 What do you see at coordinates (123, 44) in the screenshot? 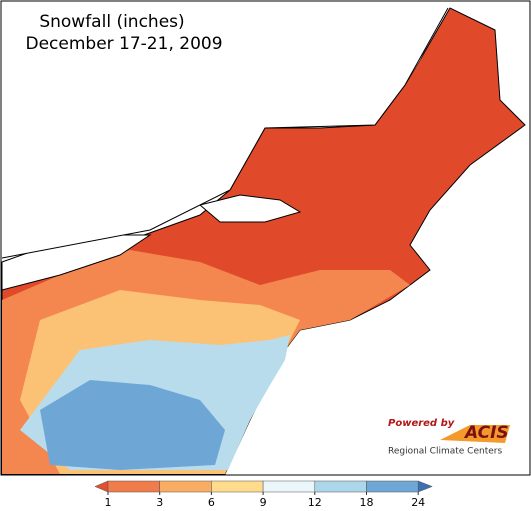
I see `subtitle: December 17-21, 2009` at bounding box center [123, 44].